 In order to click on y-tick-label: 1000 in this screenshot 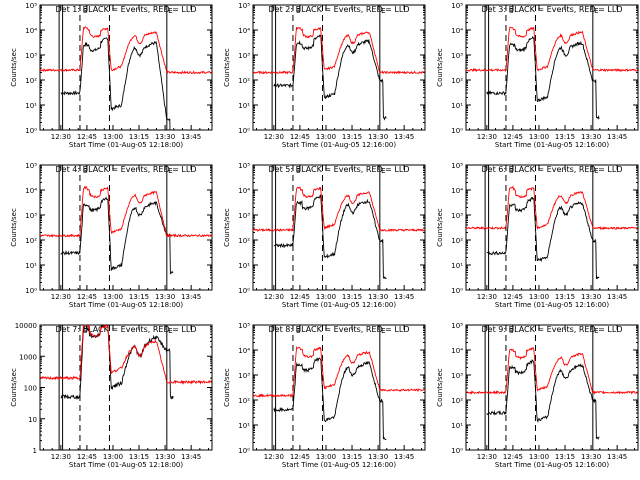, I will do `click(28, 357)`.